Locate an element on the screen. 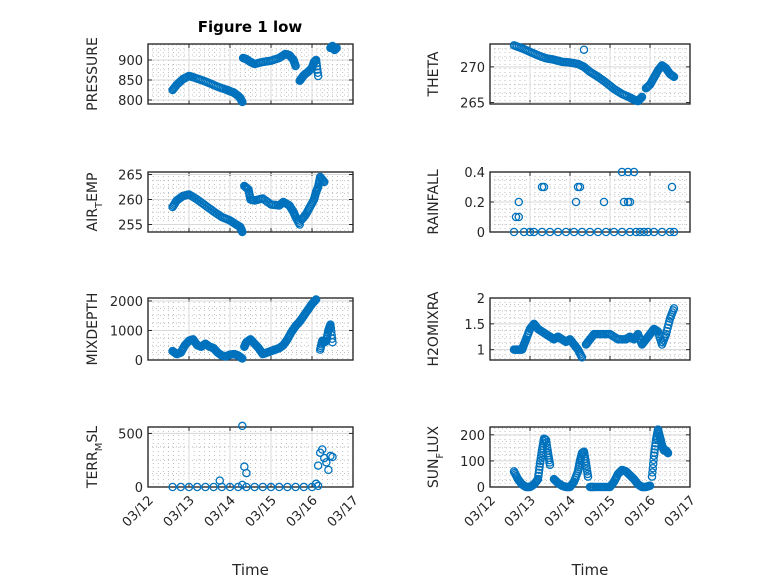  figure-title: Figure 1 low is located at coordinates (250, 27).